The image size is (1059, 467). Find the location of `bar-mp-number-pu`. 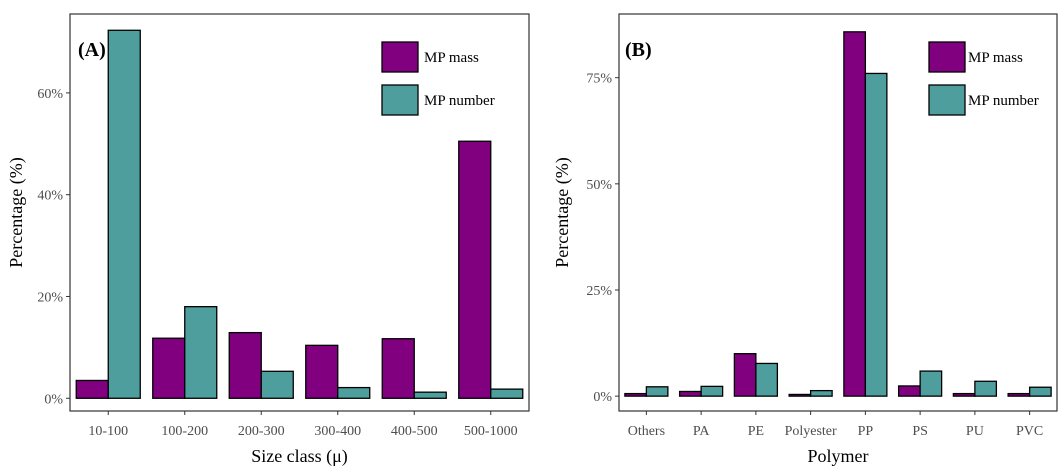

bar-mp-number-pu is located at coordinates (986, 388).